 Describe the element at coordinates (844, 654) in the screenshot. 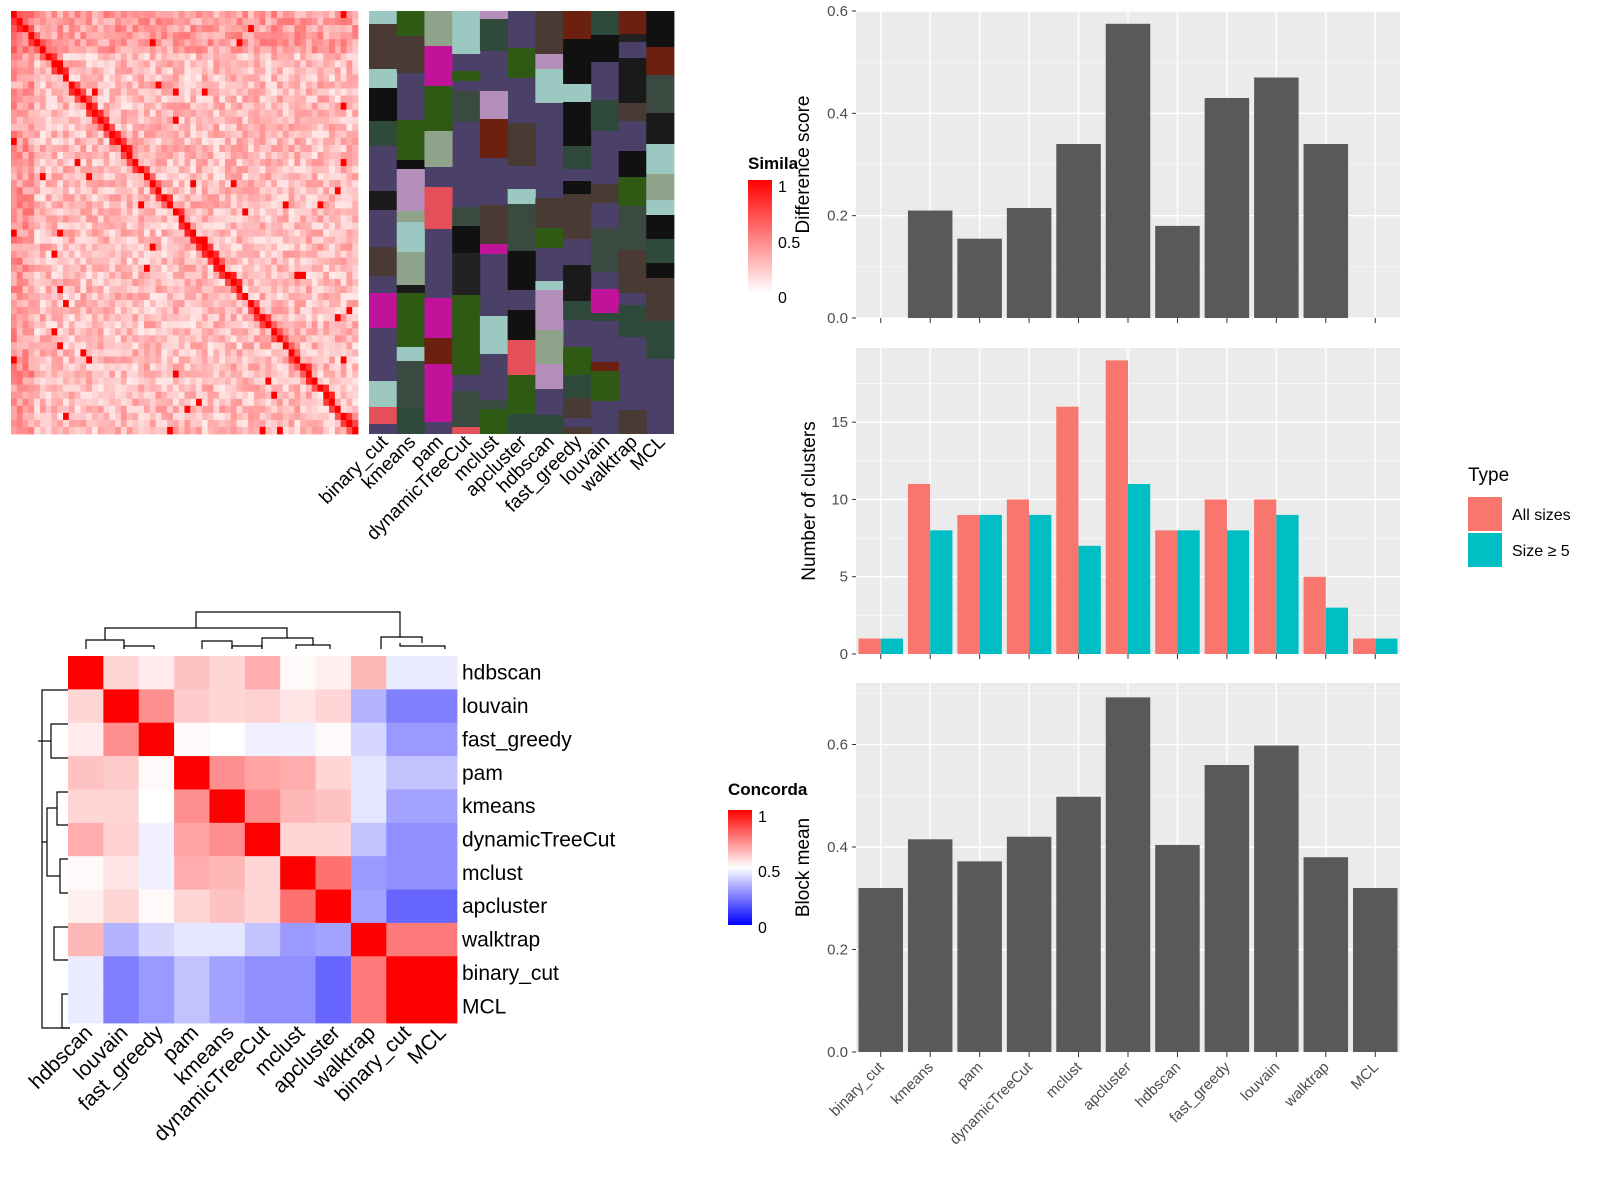

I see `y-tick-label: 0` at that location.